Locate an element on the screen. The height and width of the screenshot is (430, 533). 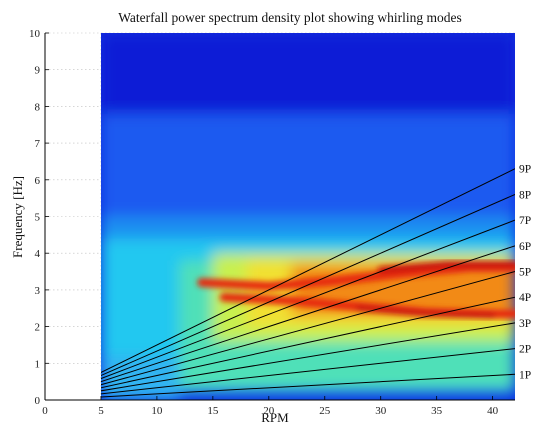
harmonic-label-9P: 9P is located at coordinates (525, 170).